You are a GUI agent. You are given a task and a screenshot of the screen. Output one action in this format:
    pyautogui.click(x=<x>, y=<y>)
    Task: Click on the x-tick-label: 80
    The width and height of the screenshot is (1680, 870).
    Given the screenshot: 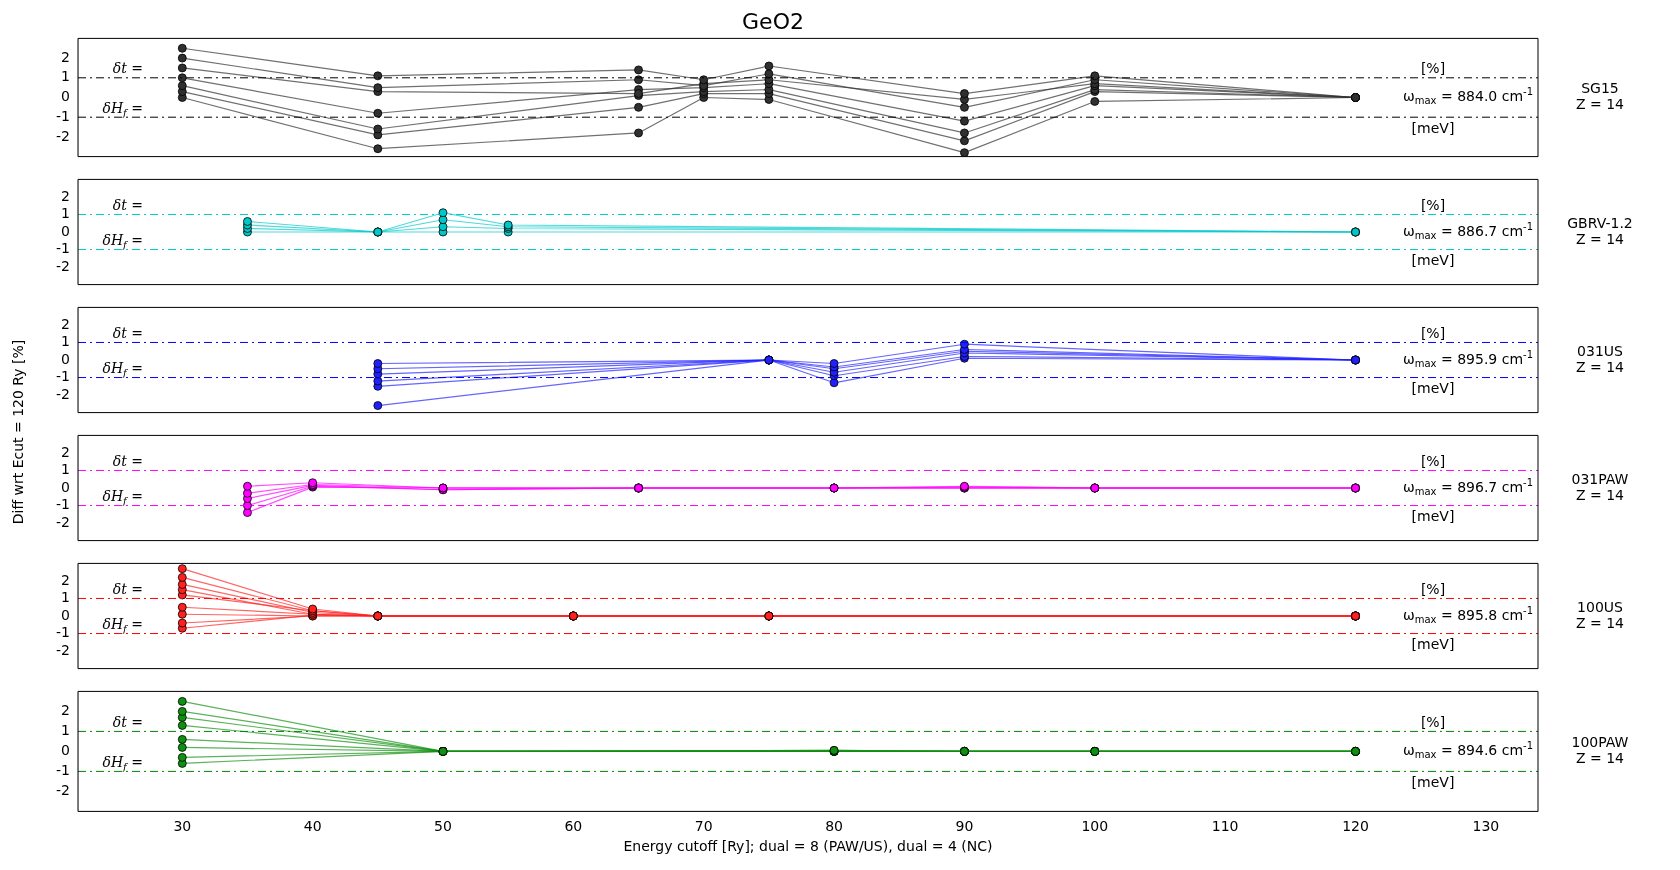 What is the action you would take?
    pyautogui.click(x=834, y=826)
    